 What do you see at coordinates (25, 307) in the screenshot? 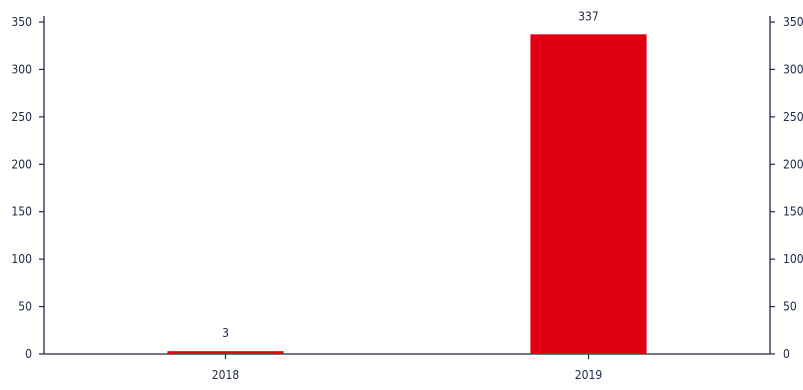
I see `left-y-tick-label: 50` at bounding box center [25, 307].